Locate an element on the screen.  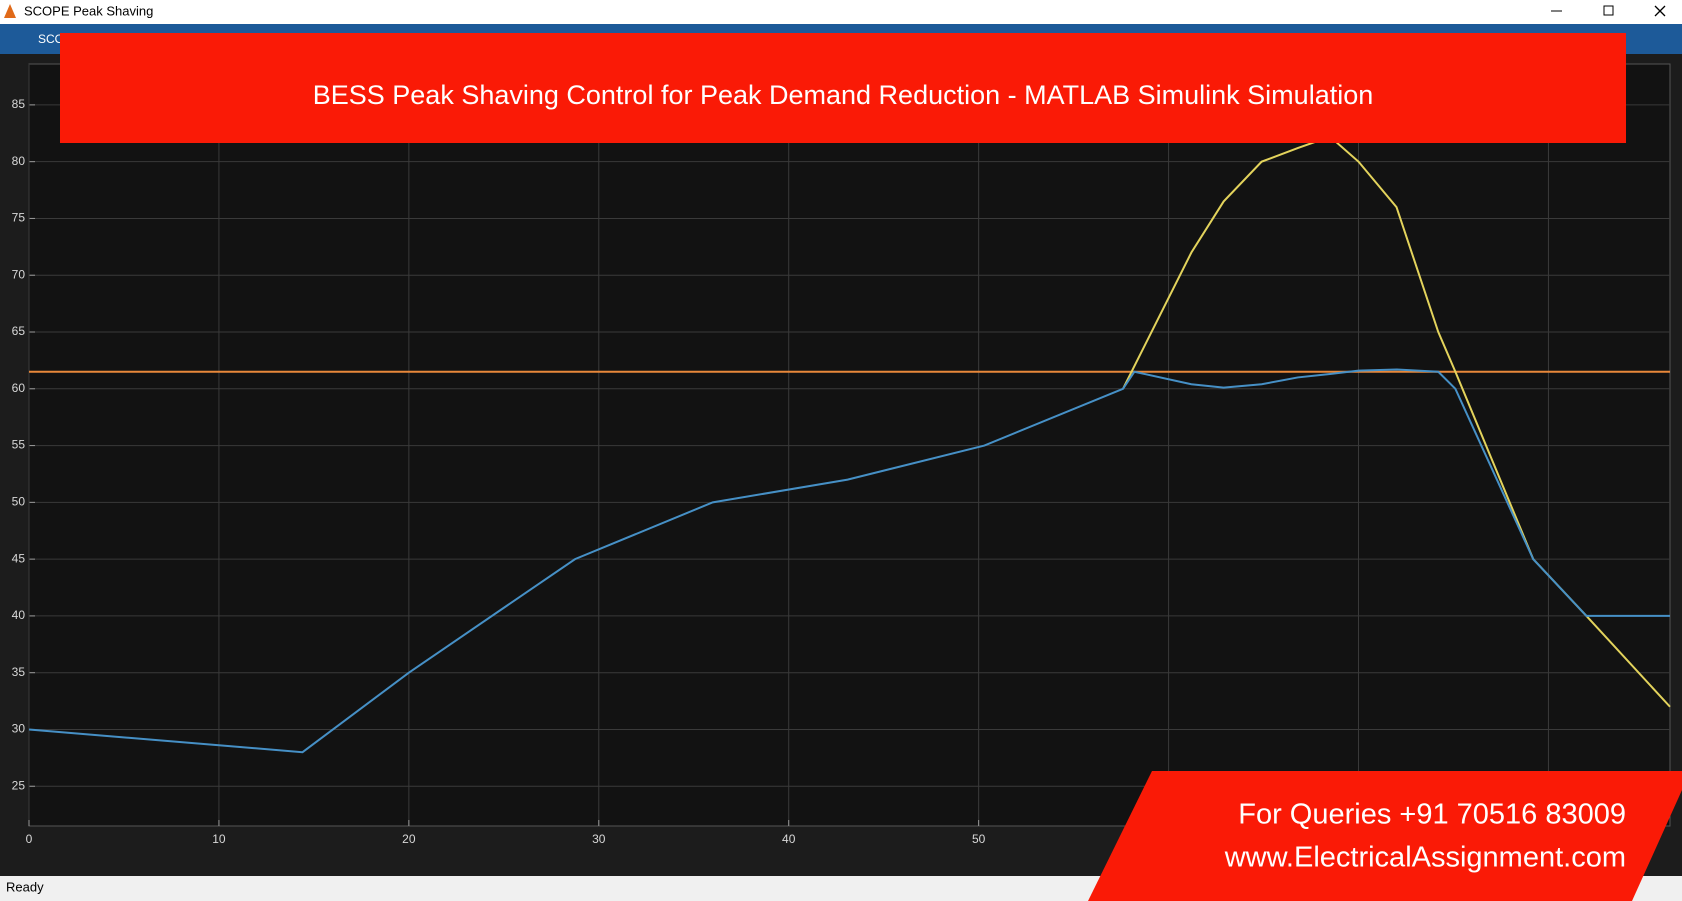
y-tick-label: 40 is located at coordinates (19, 615).